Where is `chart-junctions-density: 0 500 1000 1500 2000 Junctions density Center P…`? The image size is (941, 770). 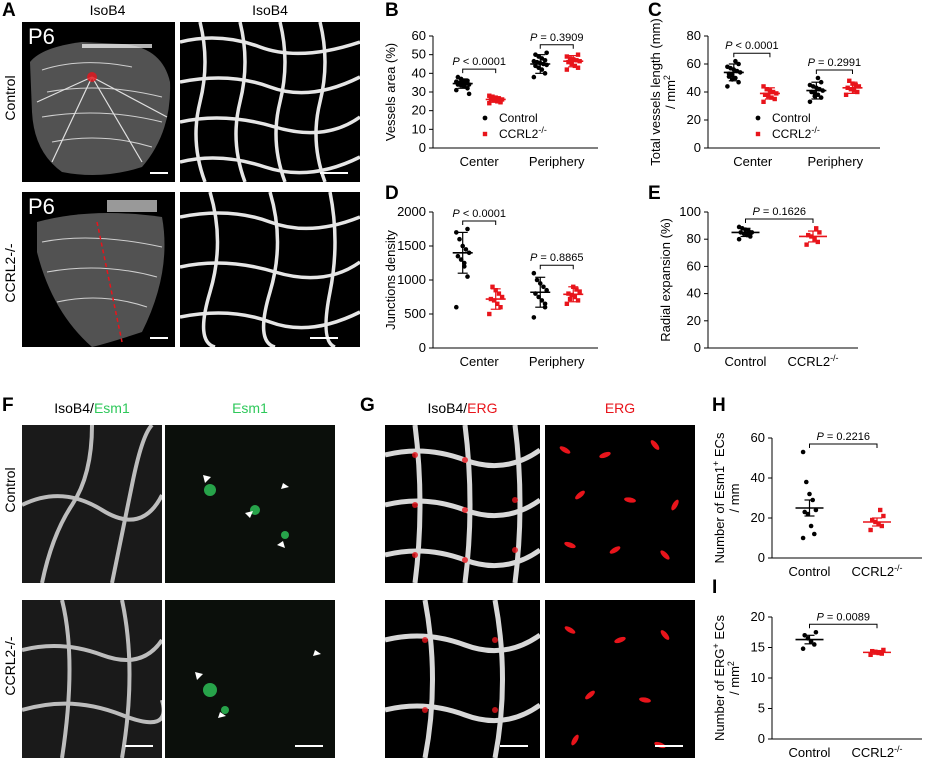
chart-junctions-density: 0 500 1000 1500 2000 Junctions density Center P… is located at coordinates (490, 286).